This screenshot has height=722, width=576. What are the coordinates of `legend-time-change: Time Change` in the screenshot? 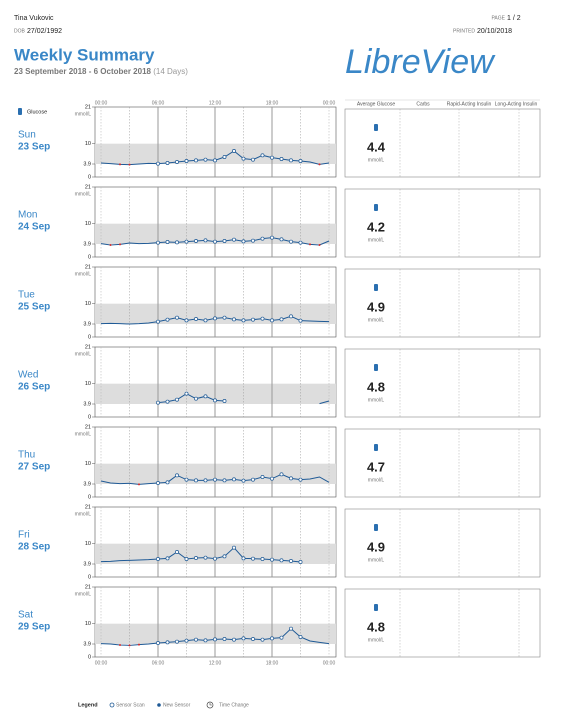 It's located at (234, 705).